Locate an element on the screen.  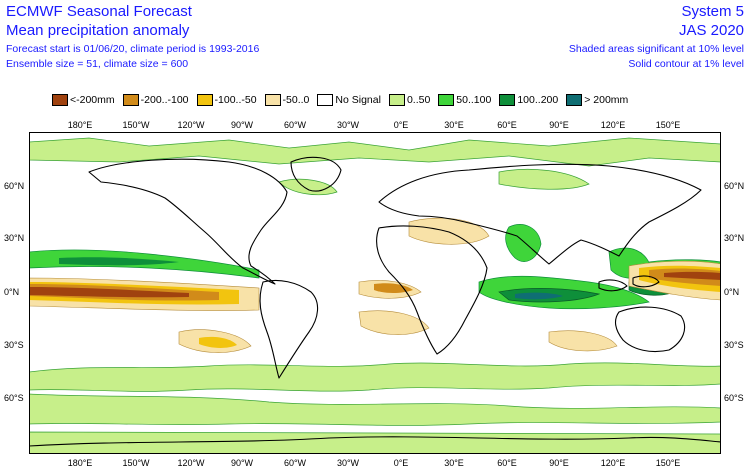
left-latitude-label: 30°S is located at coordinates (14, 345).